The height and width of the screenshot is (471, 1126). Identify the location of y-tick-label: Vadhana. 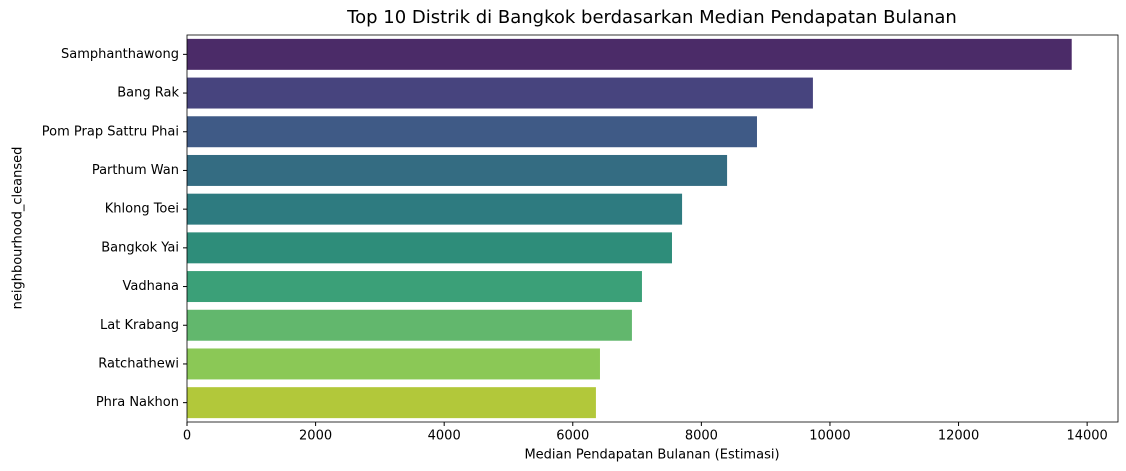
(150, 286).